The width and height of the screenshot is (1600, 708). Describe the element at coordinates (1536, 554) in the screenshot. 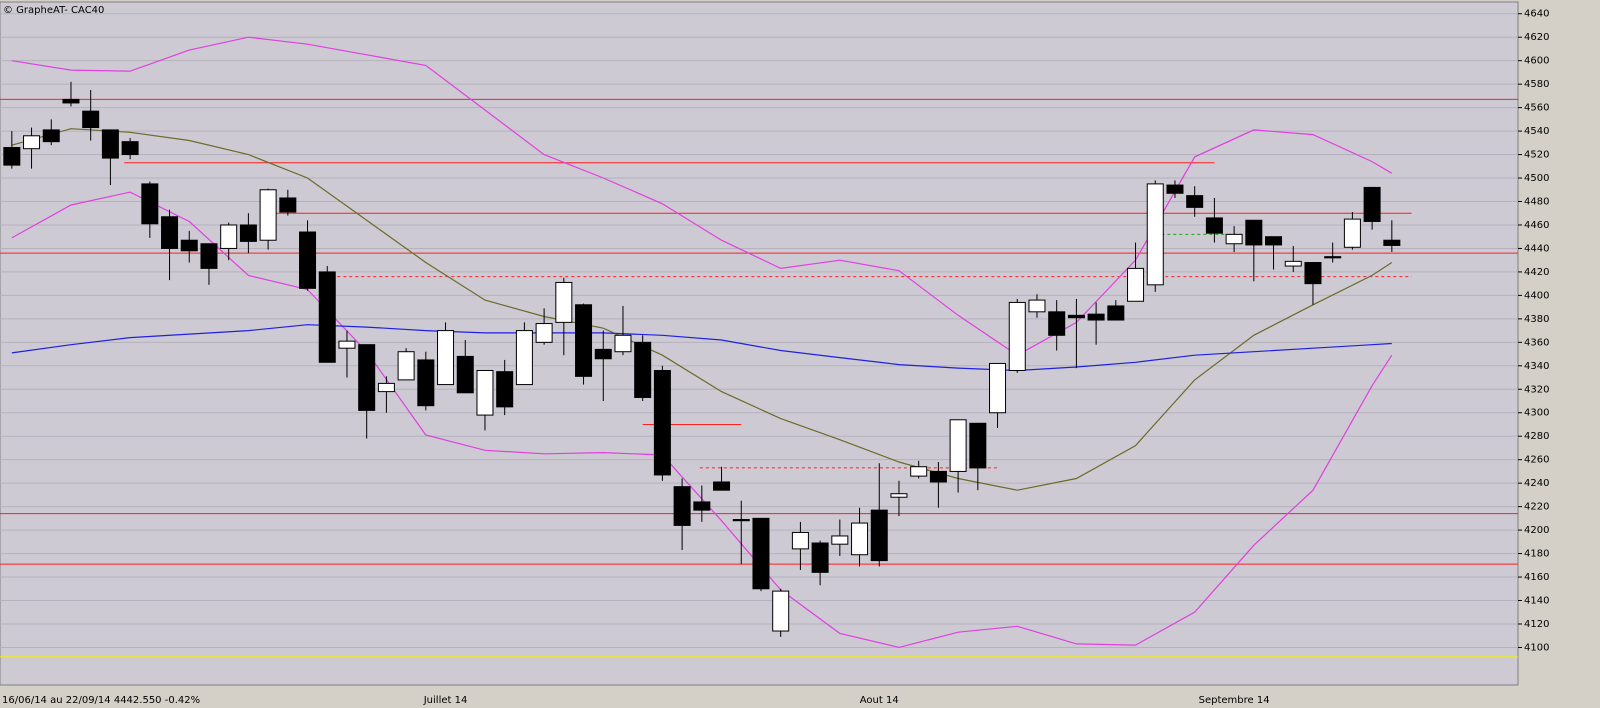

I see `y-tick-label: 4180` at that location.